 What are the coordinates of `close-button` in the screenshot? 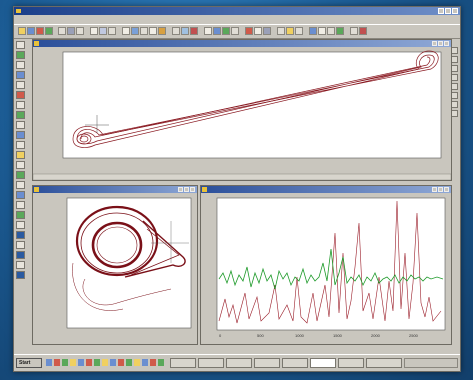 It's located at (455, 11).